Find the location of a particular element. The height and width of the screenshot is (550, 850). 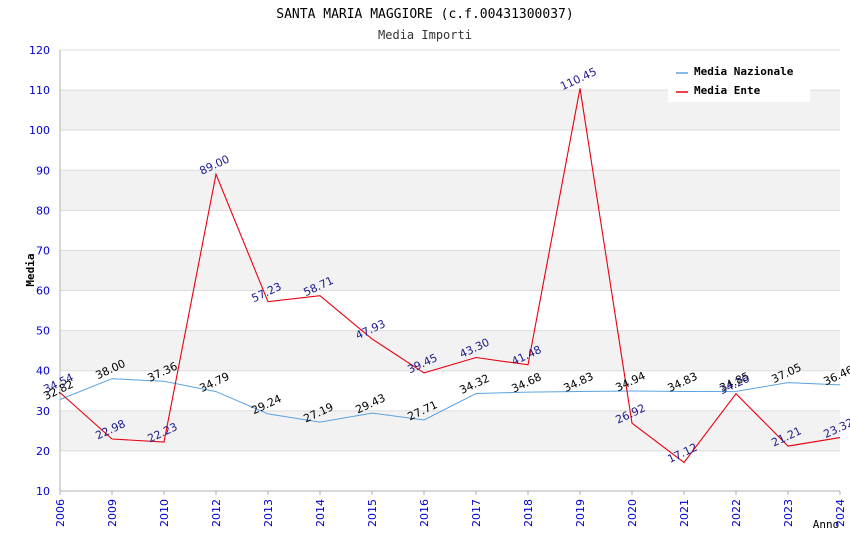

x-tick-label: 2013 is located at coordinates (268, 513).